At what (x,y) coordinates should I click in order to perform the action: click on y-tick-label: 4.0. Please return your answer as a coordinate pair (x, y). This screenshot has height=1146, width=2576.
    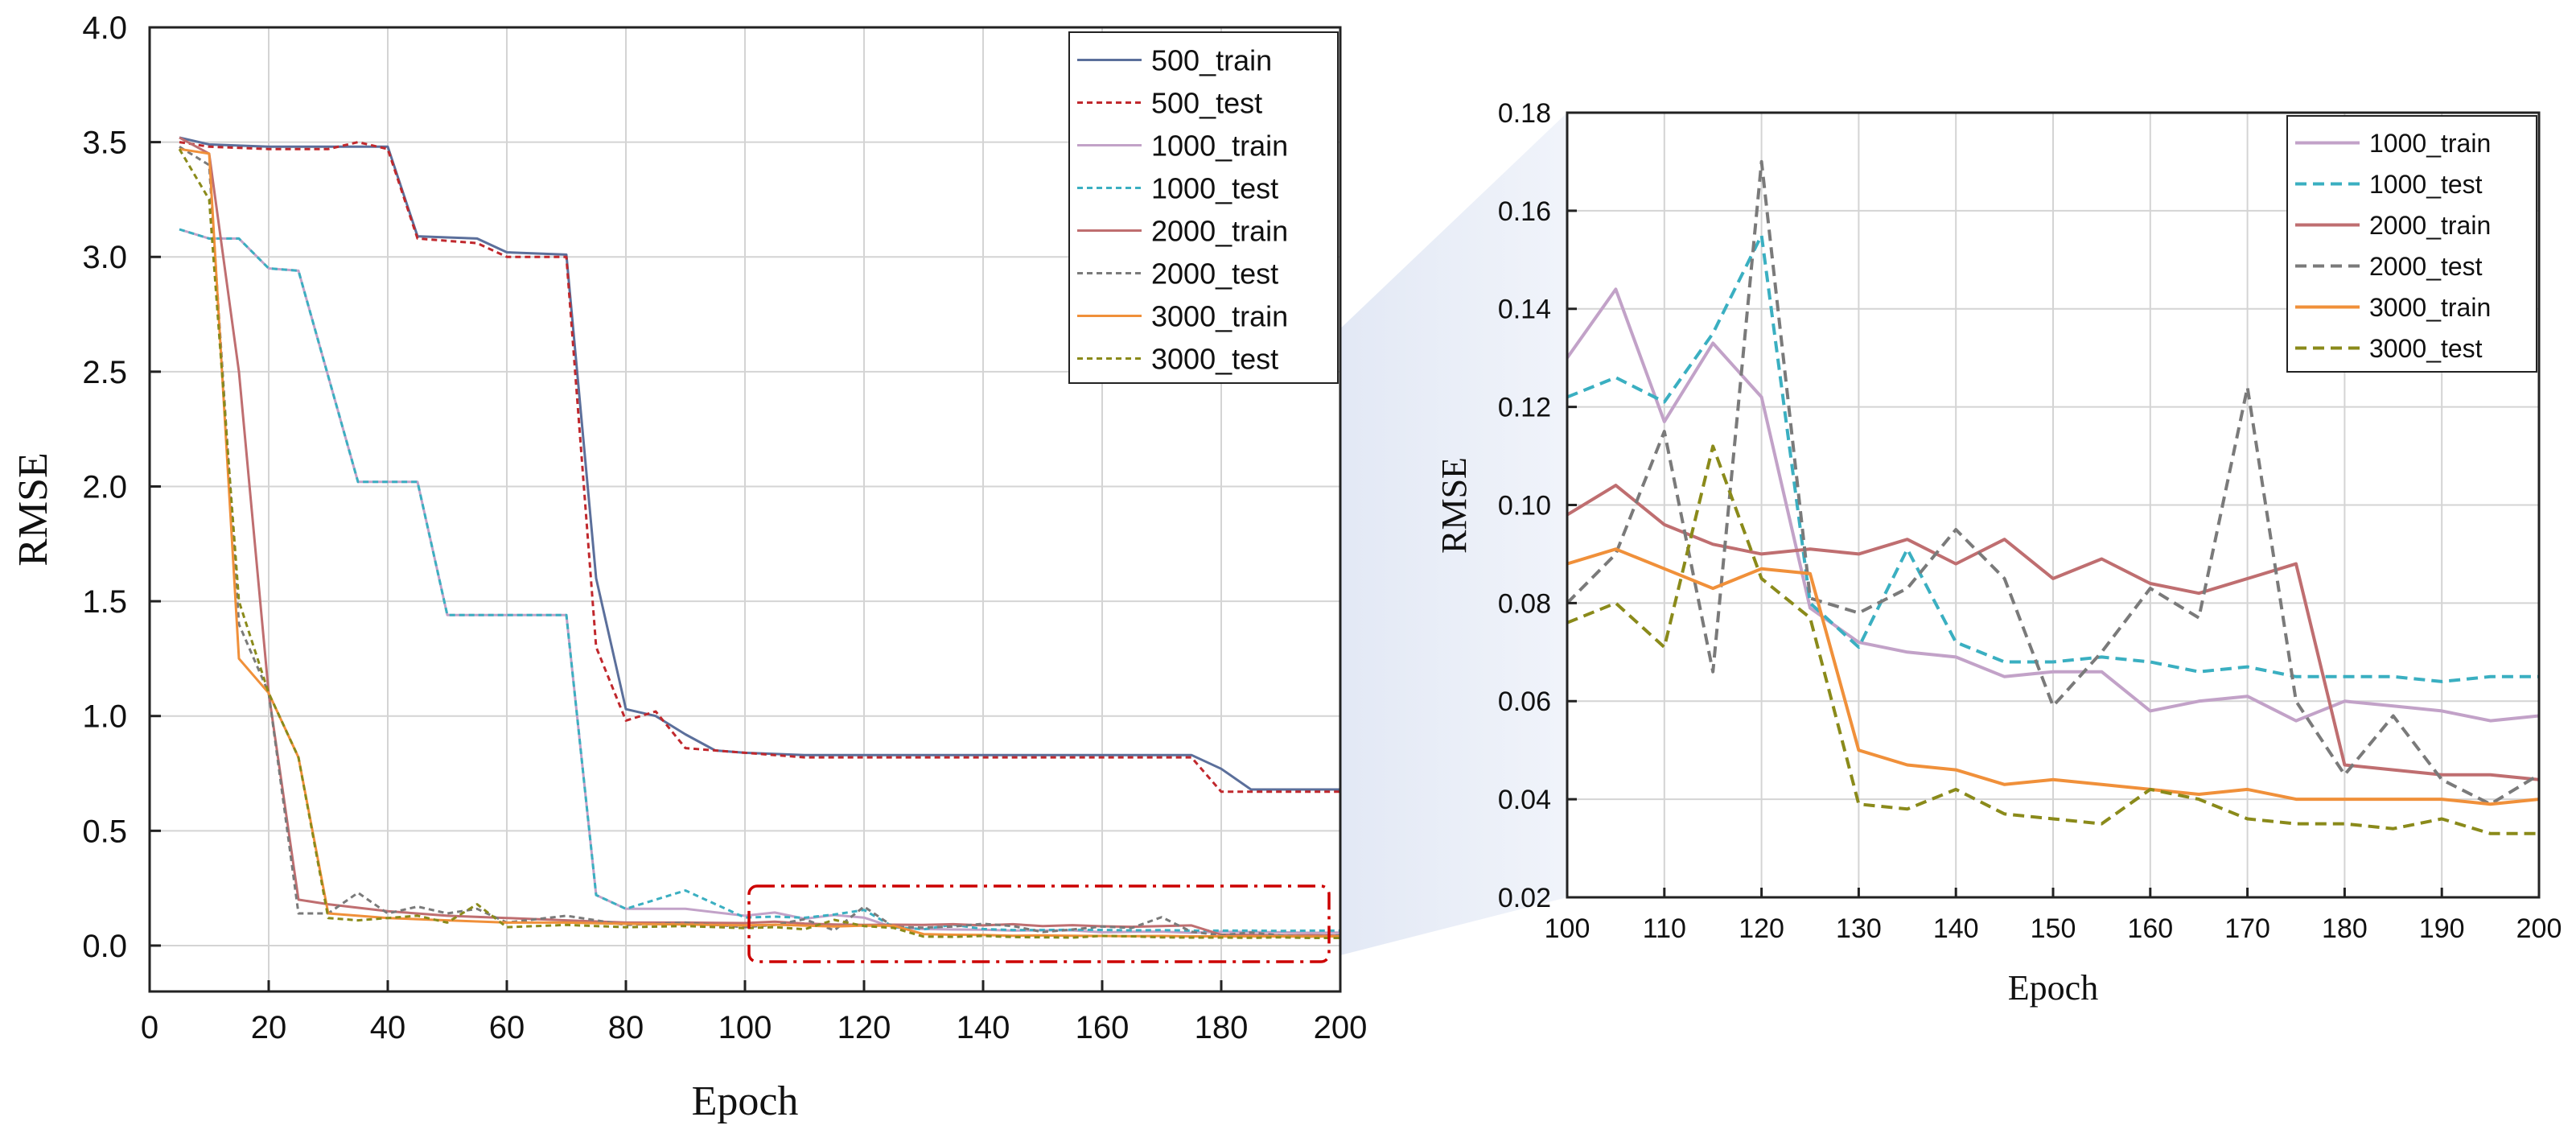
    Looking at the image, I should click on (104, 28).